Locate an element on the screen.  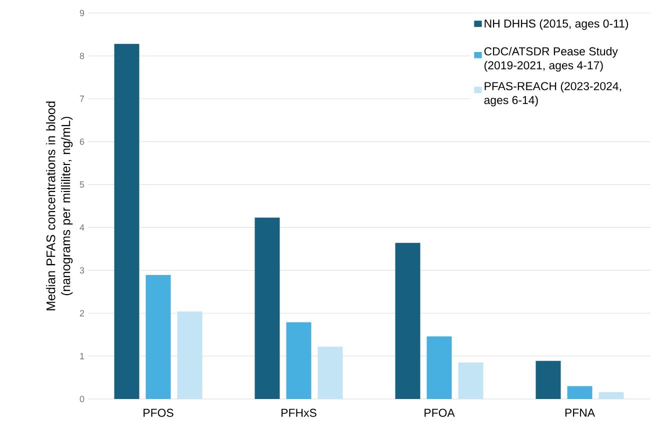
x-tick-label: PFOA is located at coordinates (439, 412).